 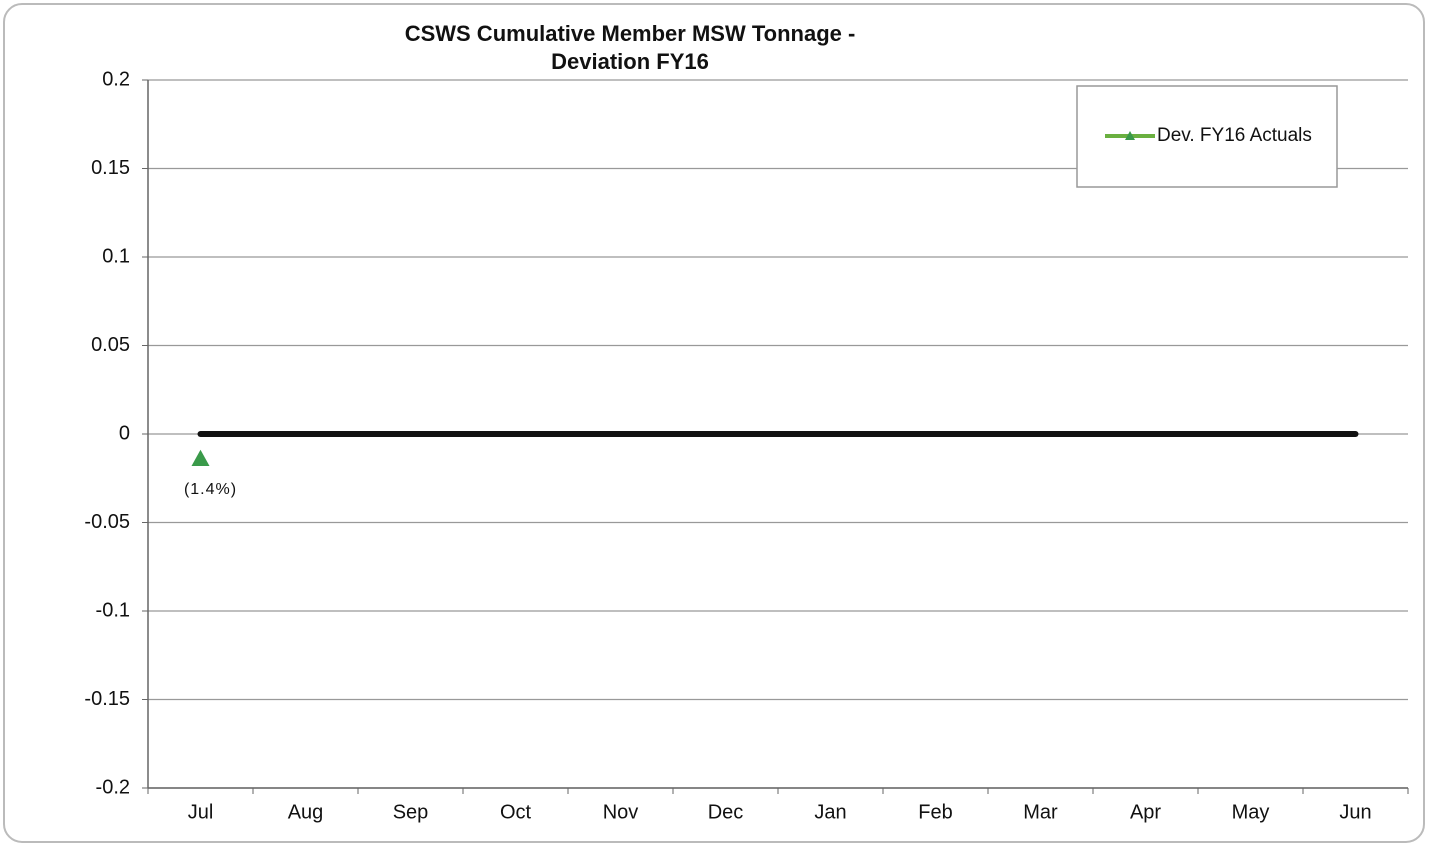 What do you see at coordinates (110, 168) in the screenshot?
I see `y-tick-label: 0.15` at bounding box center [110, 168].